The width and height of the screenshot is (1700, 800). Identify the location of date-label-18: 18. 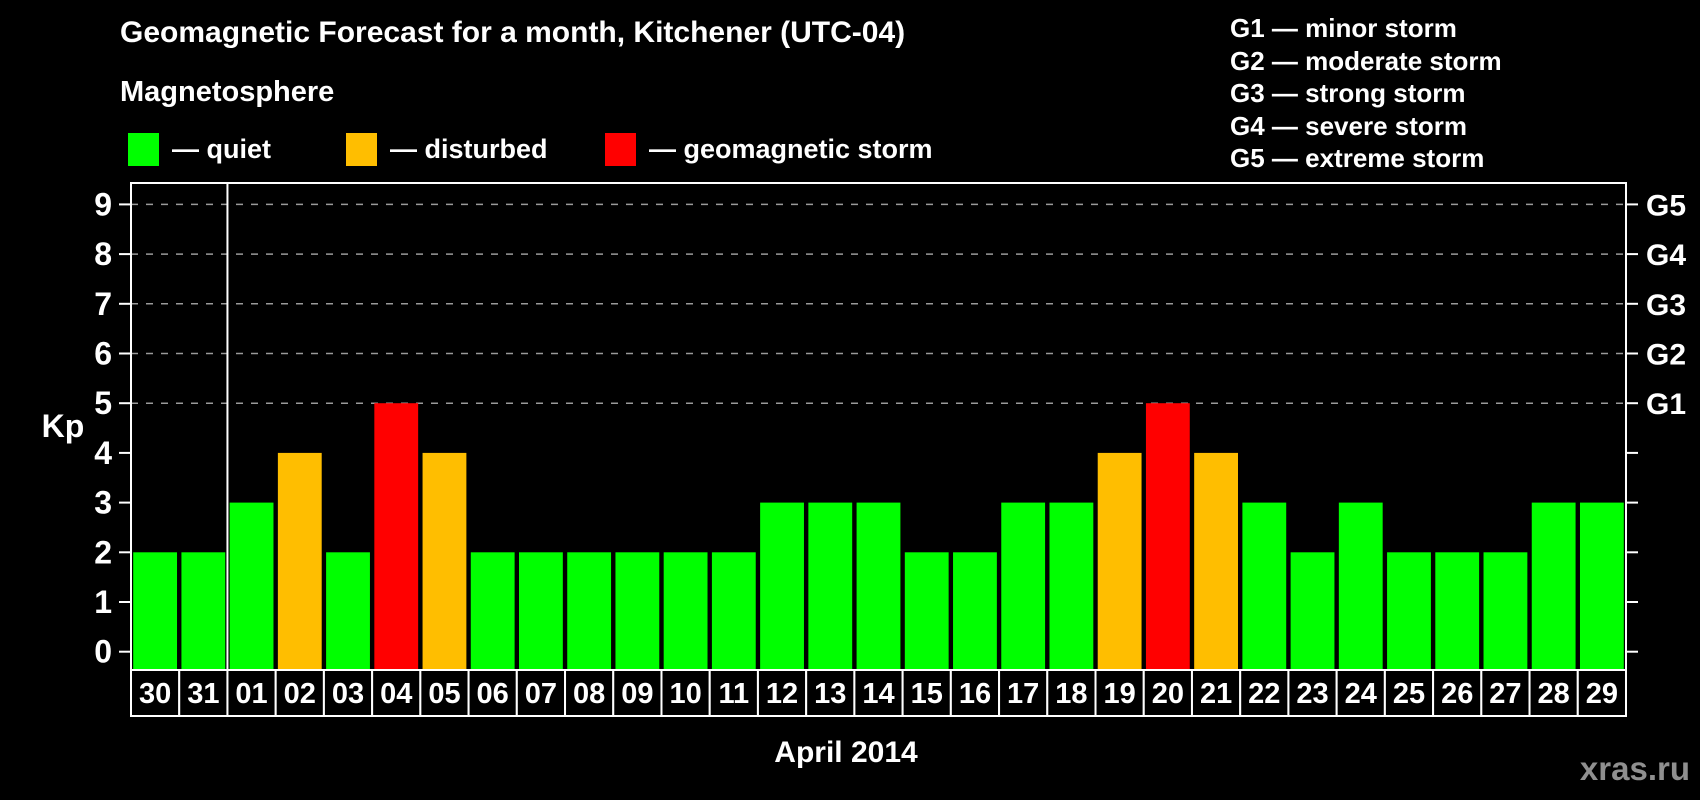
(1071, 694).